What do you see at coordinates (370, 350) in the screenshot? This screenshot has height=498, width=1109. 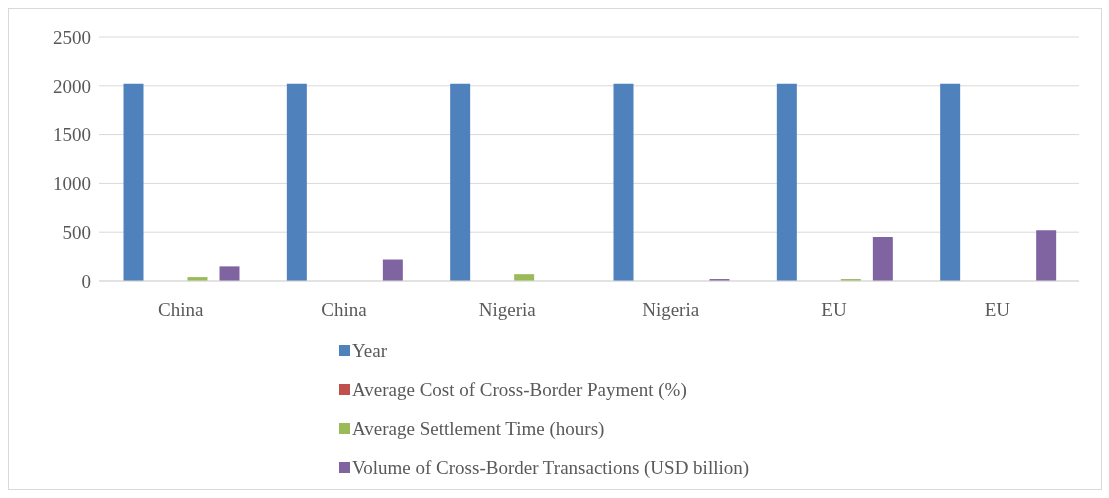 I see `legend-label: Year` at bounding box center [370, 350].